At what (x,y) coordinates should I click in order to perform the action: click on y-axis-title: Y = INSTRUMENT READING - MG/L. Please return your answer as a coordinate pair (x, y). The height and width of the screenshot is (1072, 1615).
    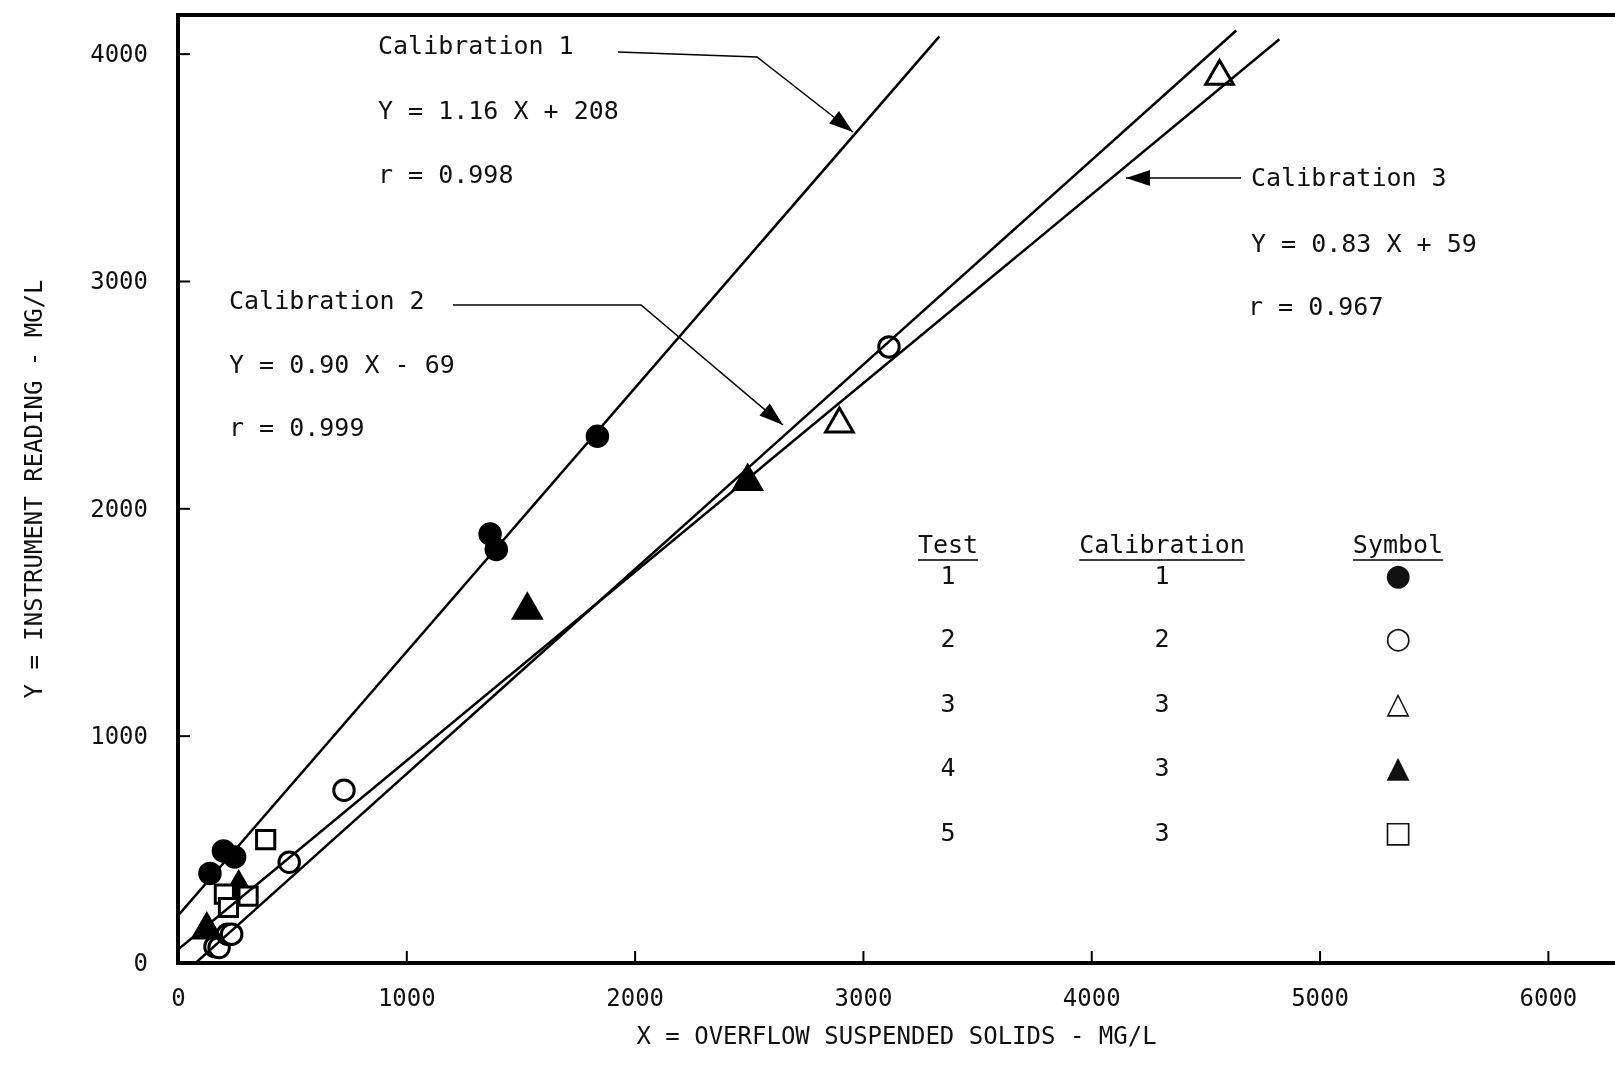
    Looking at the image, I should click on (34, 489).